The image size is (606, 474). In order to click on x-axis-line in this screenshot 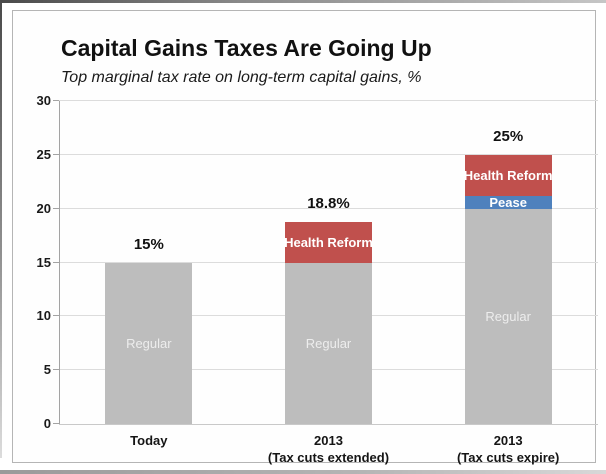, I will do `click(328, 424)`.